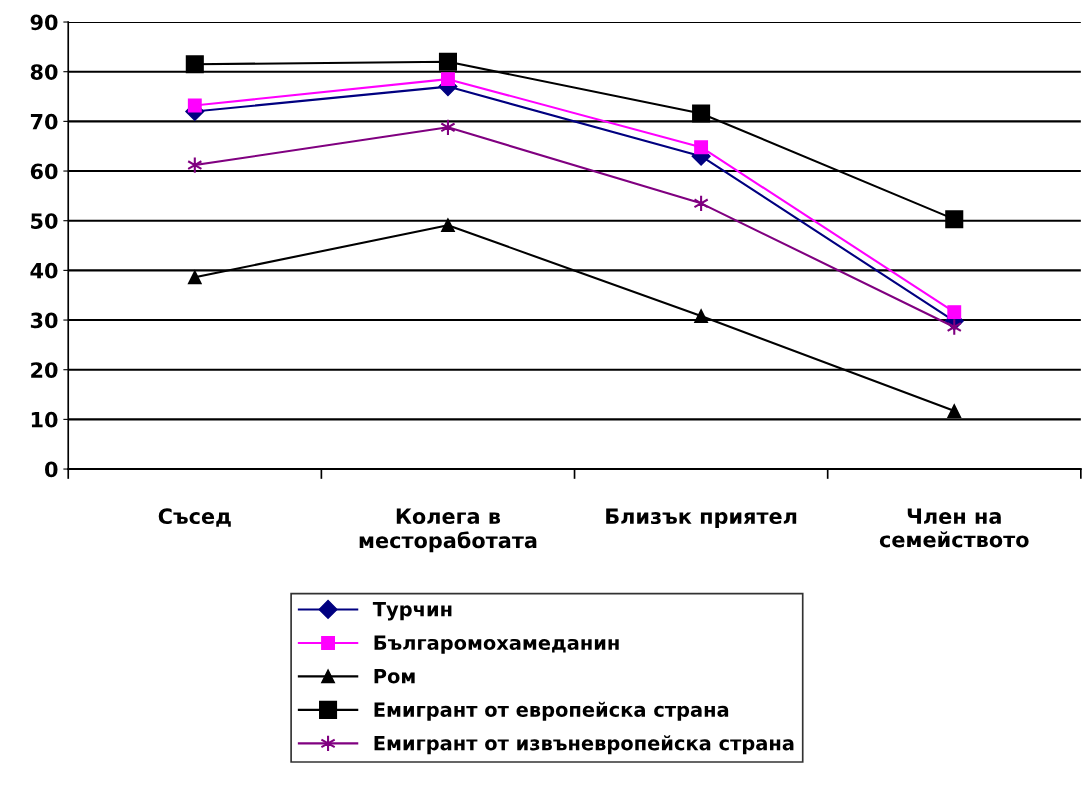 Image resolution: width=1083 pixels, height=787 pixels. Describe the element at coordinates (44, 419) in the screenshot. I see `y-tick-label: 10` at that location.